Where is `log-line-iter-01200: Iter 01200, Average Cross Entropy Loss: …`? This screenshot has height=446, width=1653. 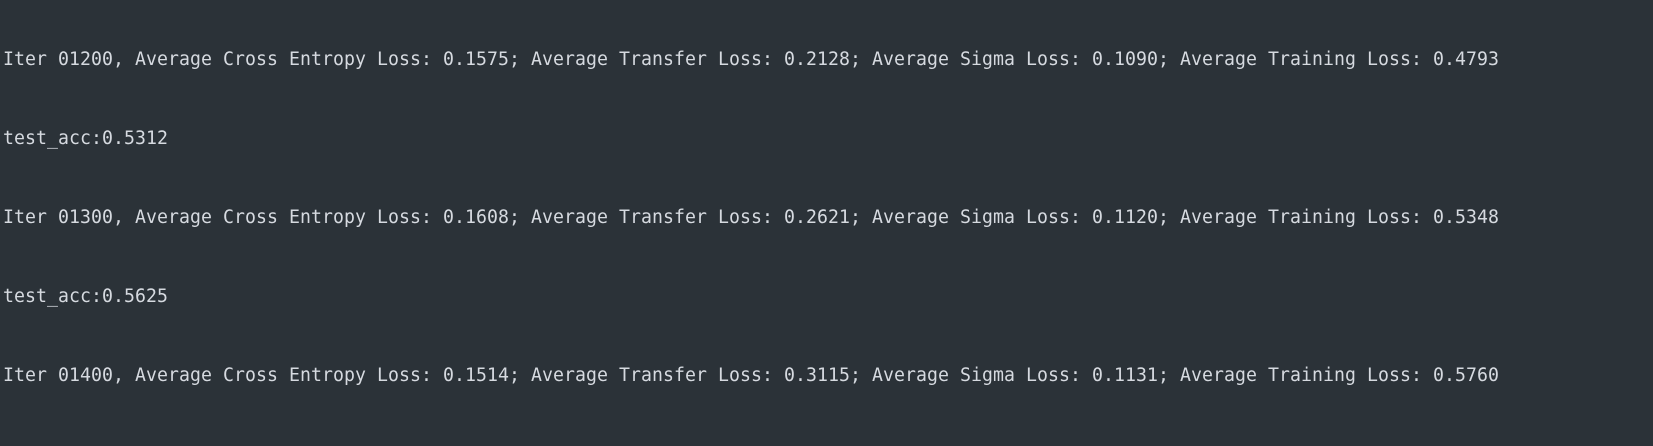
log-line-iter-01200: Iter 01200, Average Cross Entropy Loss: … is located at coordinates (751, 59).